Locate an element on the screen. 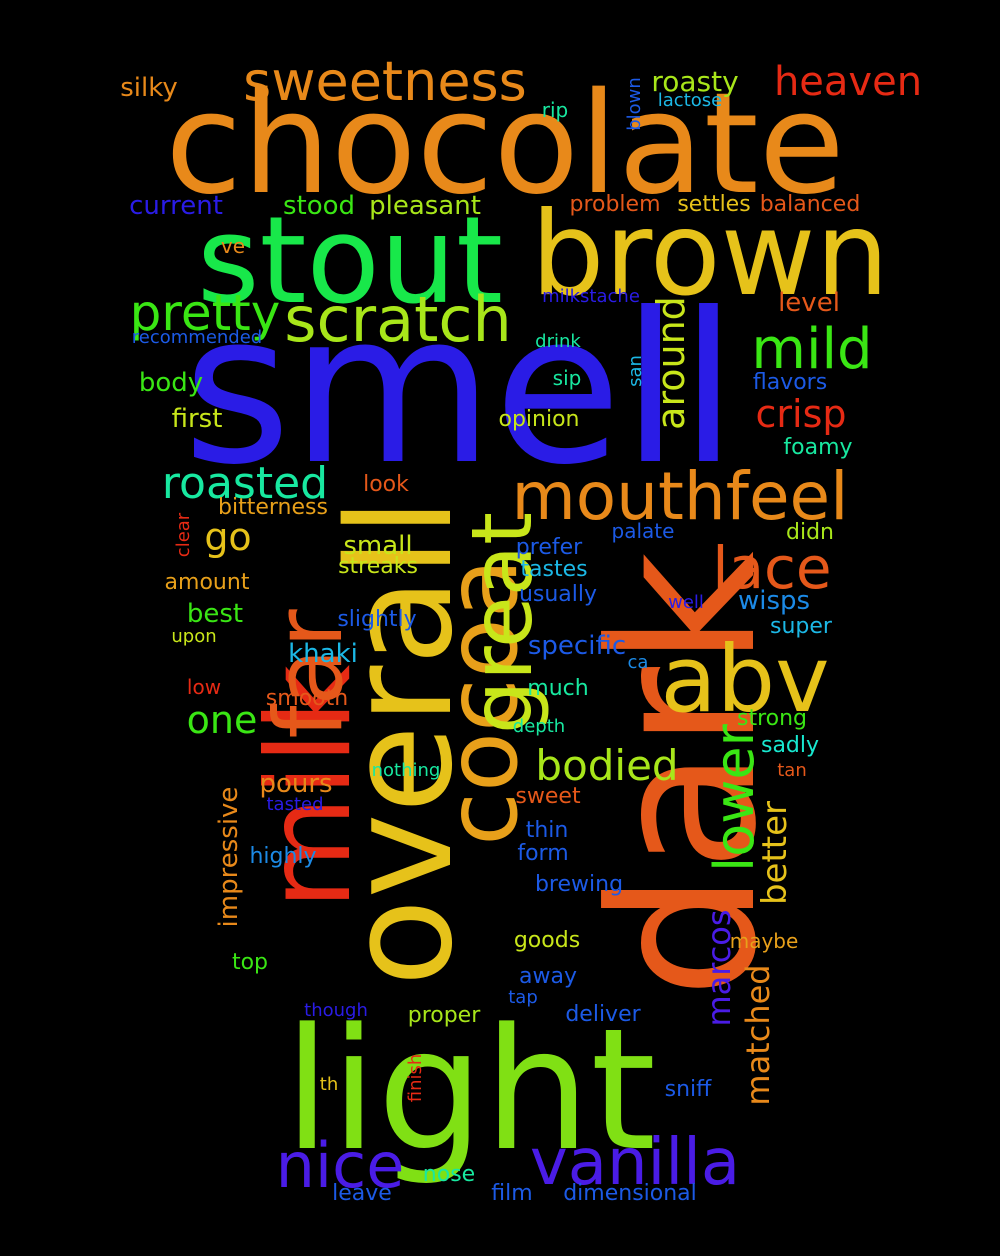 The height and width of the screenshot is (1256, 1000). word-palate: palate is located at coordinates (643, 531).